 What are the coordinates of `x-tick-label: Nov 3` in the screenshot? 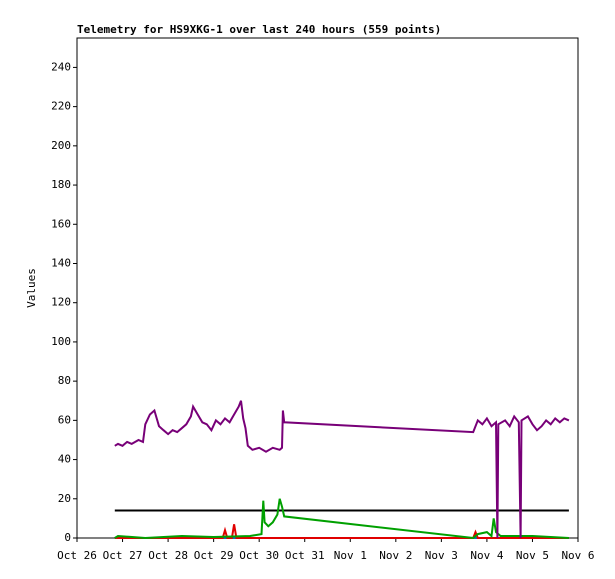 It's located at (441, 555).